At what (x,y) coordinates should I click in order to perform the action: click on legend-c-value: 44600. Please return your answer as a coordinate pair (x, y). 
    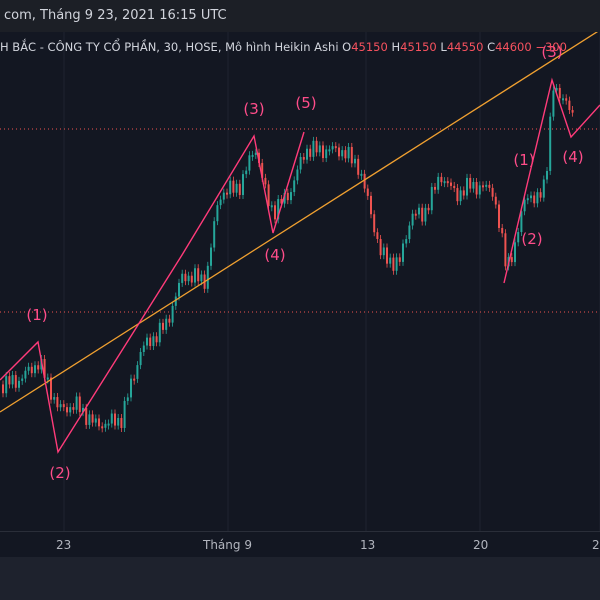
    Looking at the image, I should click on (513, 47).